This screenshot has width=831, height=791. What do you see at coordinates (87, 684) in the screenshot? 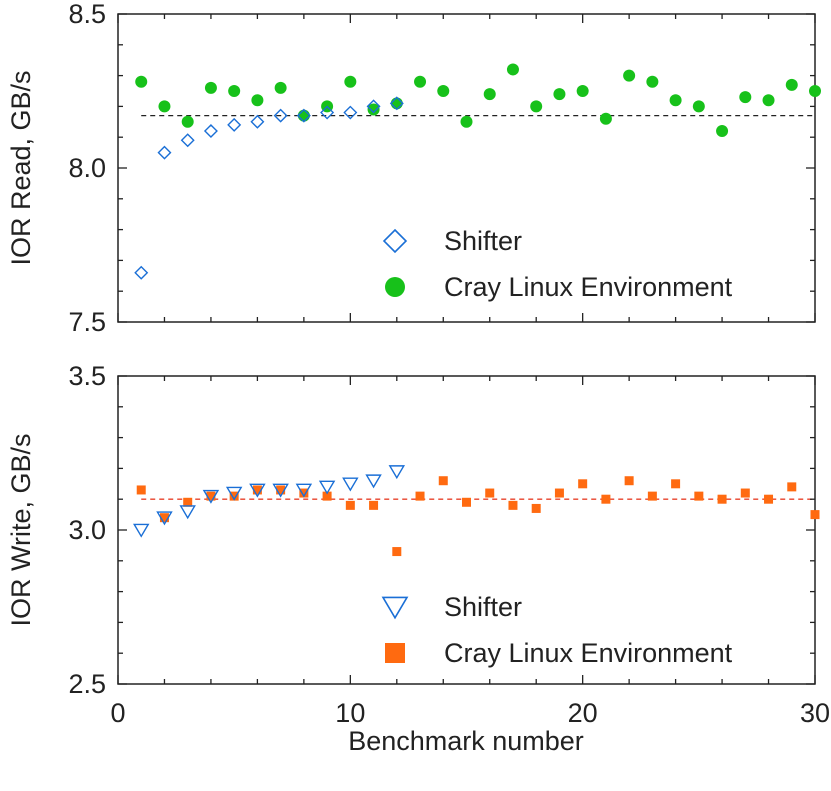
I see `y-tick-label: 2.5` at bounding box center [87, 684].